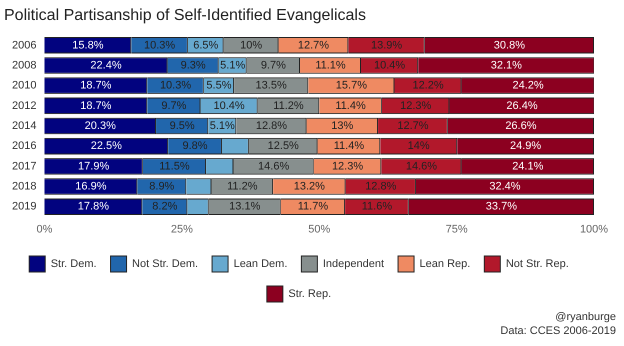 The width and height of the screenshot is (624, 346). What do you see at coordinates (193, 66) in the screenshot?
I see `data-label: 9.3%` at bounding box center [193, 66].